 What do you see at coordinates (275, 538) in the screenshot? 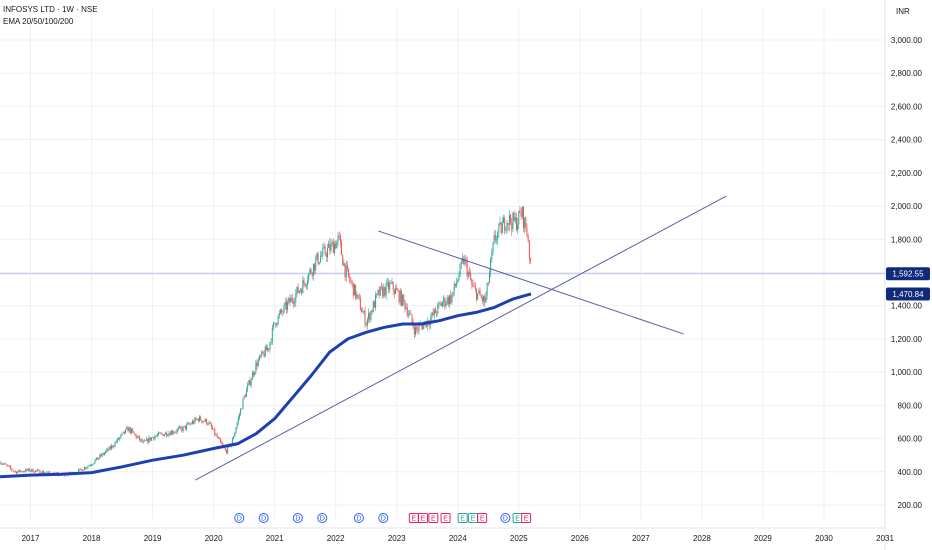
I see `x-tick-label: 2021` at bounding box center [275, 538].